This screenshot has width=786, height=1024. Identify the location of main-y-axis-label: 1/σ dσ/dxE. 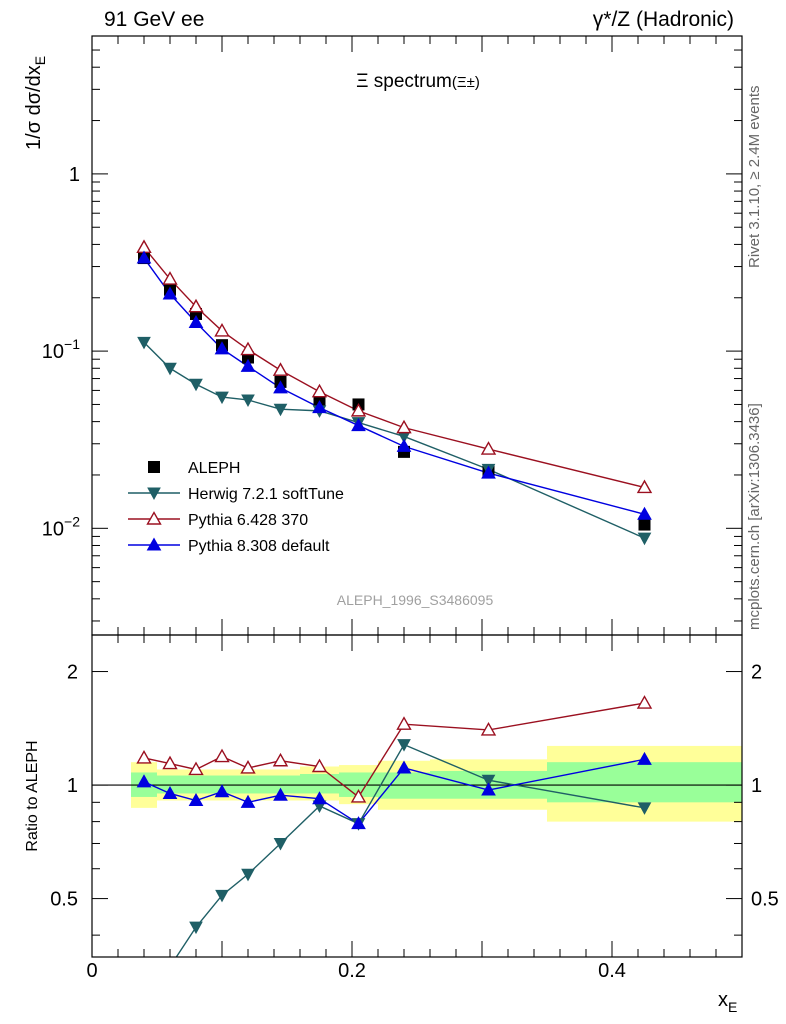
(35, 103).